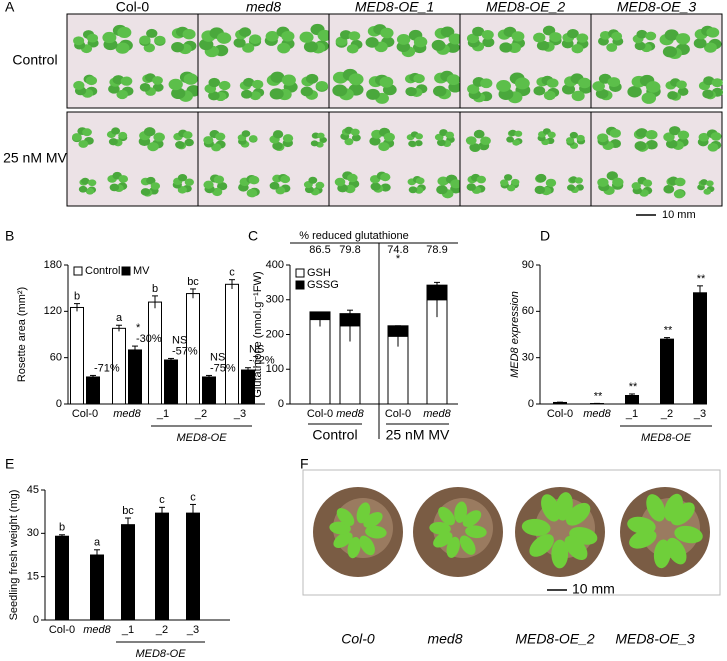 Image resolution: width=727 pixels, height=661 pixels. I want to click on x-tick-label: _3, so click(699, 414).